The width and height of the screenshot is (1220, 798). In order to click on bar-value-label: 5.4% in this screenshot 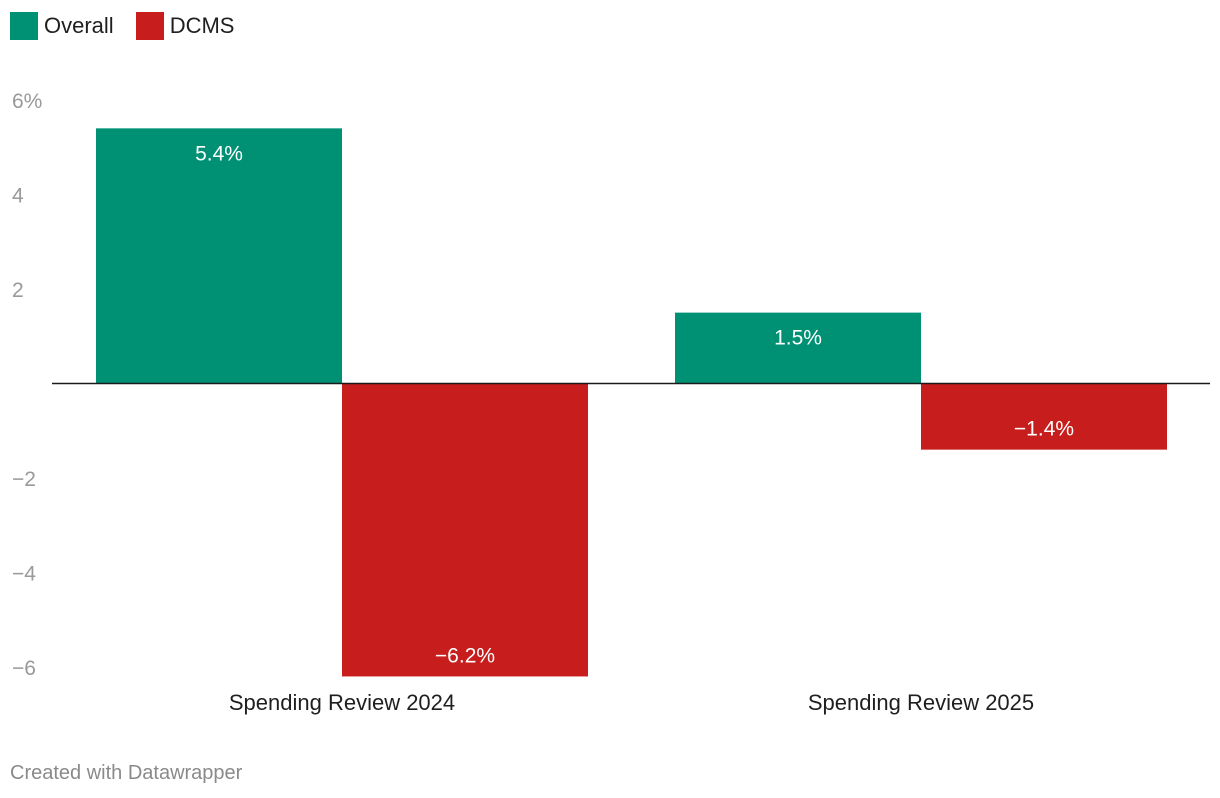, I will do `click(219, 153)`.